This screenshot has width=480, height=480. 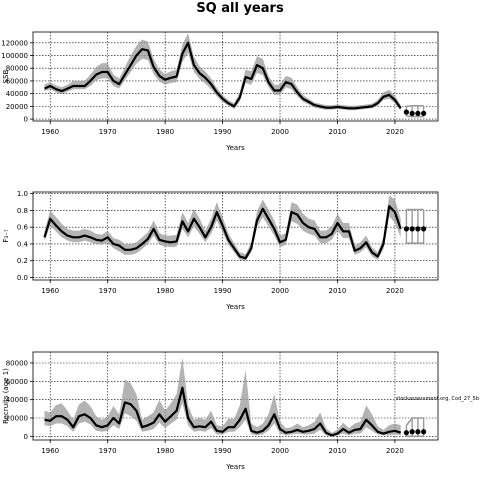 I want to click on y-tick-label: 120000, so click(x=14, y=43).